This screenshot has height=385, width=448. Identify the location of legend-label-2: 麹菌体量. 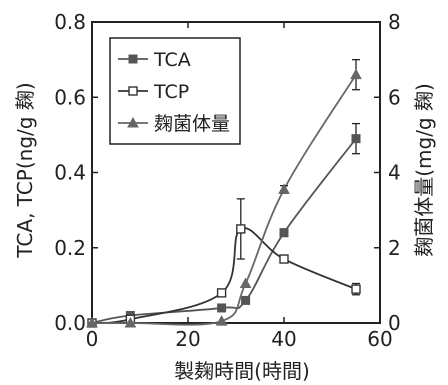
(192, 124).